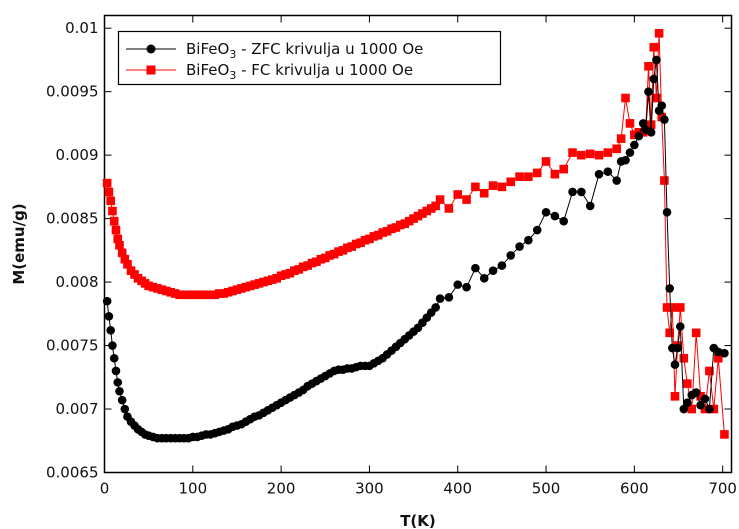 This screenshot has width=739, height=529. Describe the element at coordinates (634, 489) in the screenshot. I see `x-tick-label: 600` at that location.